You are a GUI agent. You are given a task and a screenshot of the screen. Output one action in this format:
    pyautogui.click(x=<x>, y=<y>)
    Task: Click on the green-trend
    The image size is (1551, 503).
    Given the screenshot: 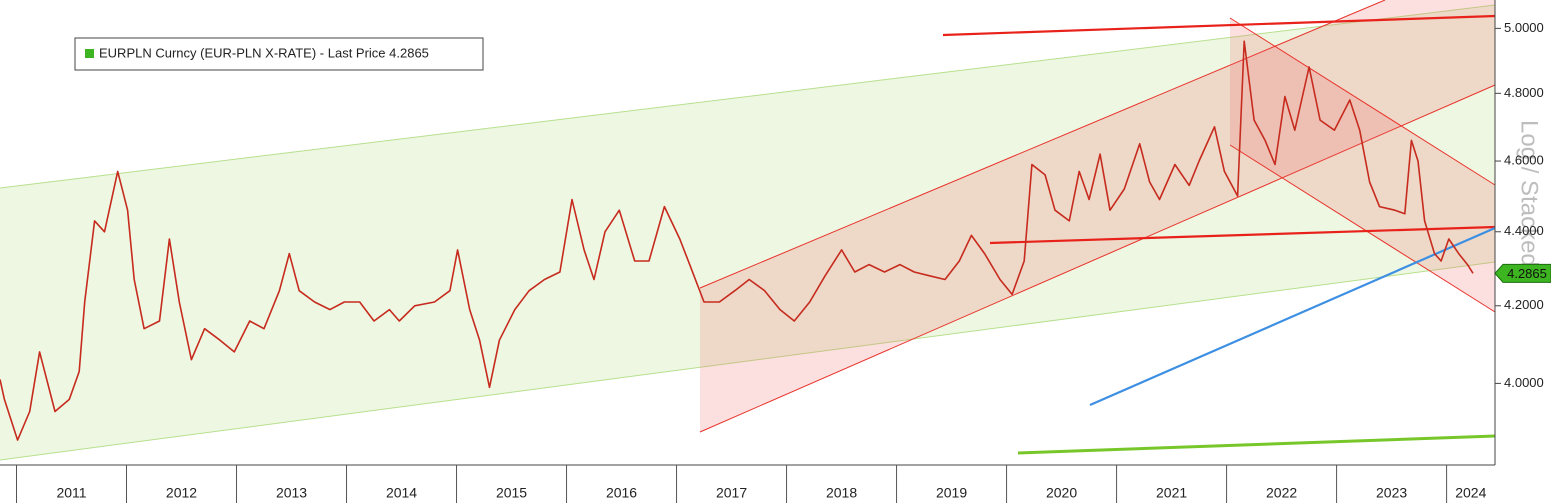 What is the action you would take?
    pyautogui.click(x=1256, y=444)
    